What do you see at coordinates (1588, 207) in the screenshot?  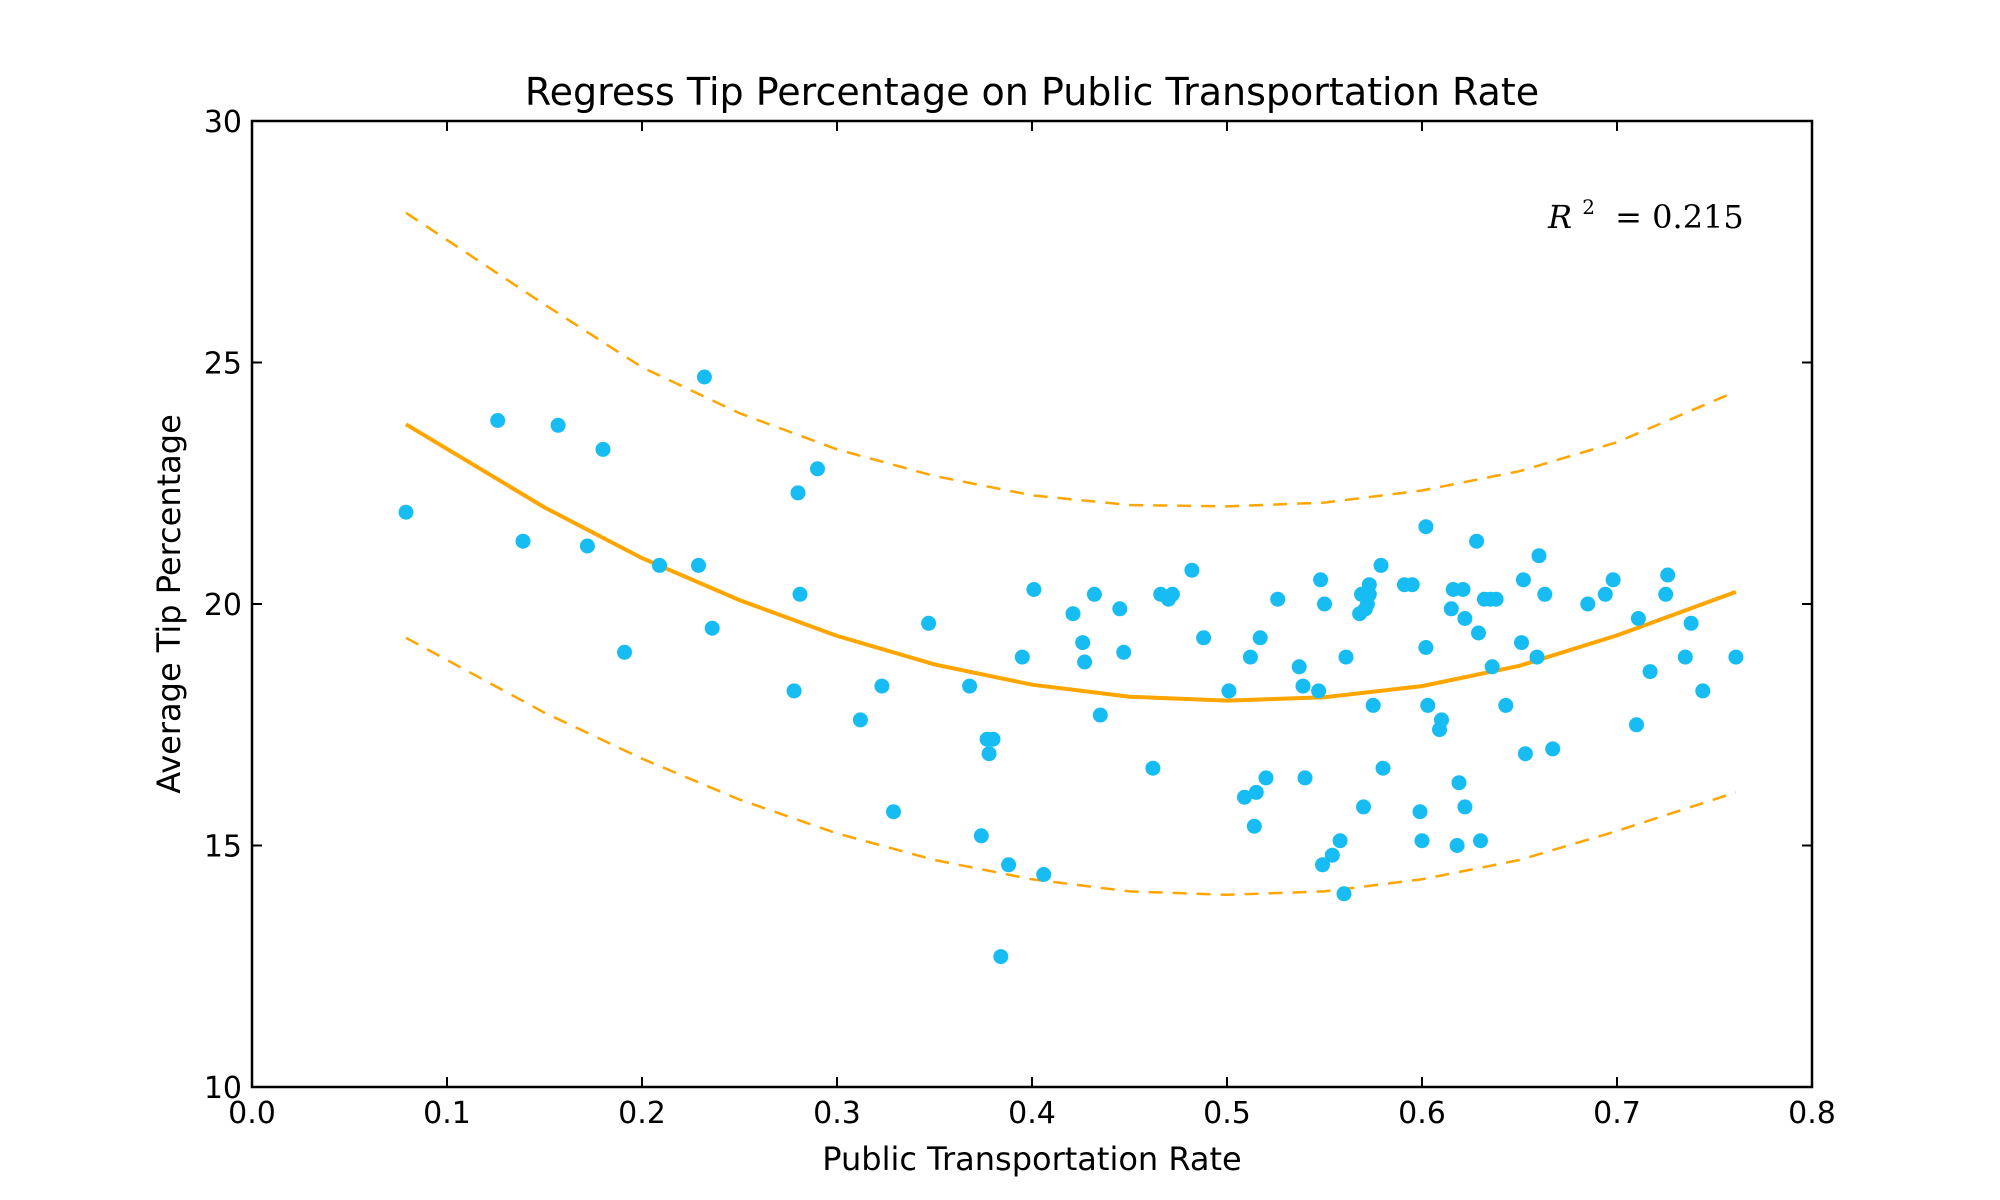 I see `r-squared-exponent: 2` at bounding box center [1588, 207].